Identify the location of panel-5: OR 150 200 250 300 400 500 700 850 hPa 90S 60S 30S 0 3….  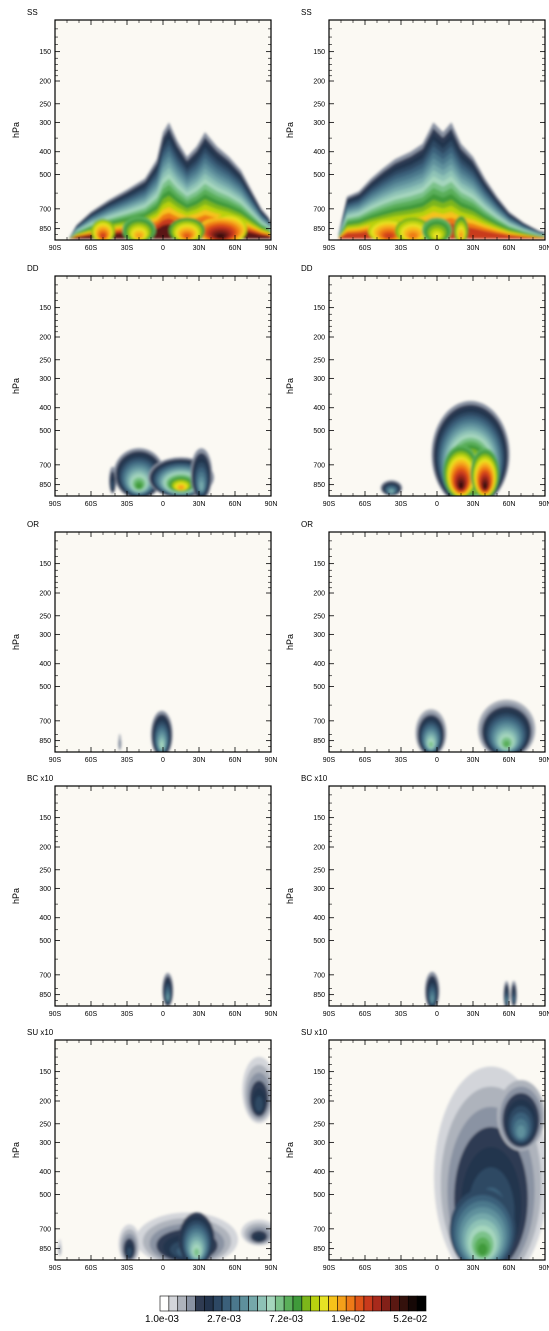
(144, 642).